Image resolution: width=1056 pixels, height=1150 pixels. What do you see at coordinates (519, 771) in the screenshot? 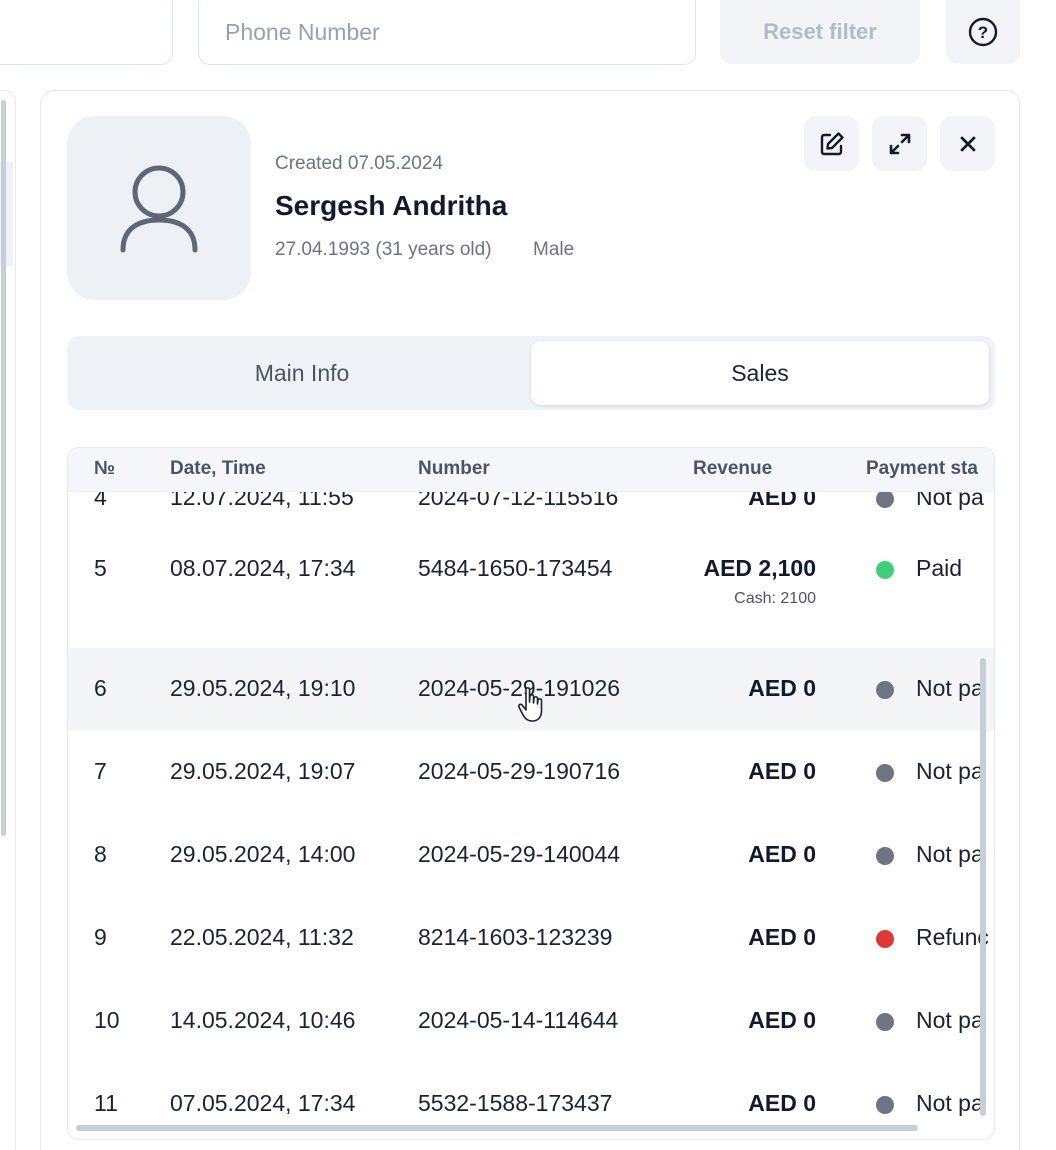
I see `row-sale-number: 2024-05-29-190716` at bounding box center [519, 771].